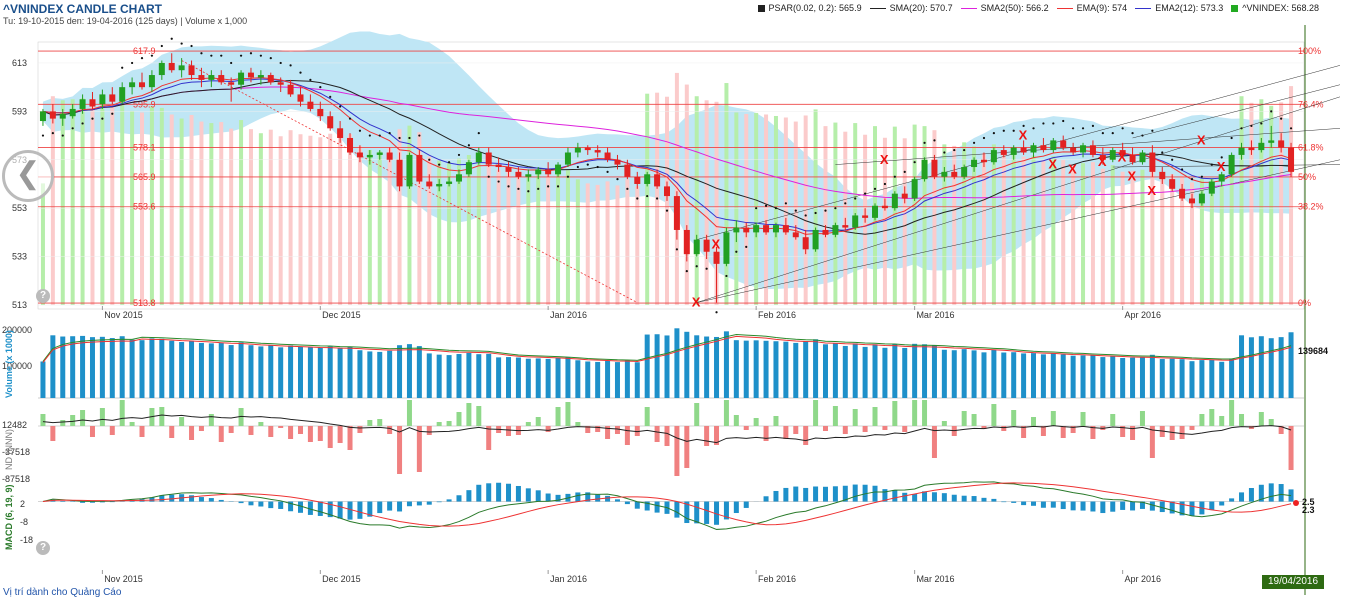 The width and height of the screenshot is (1347, 611). Describe the element at coordinates (911, 8) in the screenshot. I see `legend-item: SMA(20): 570.7` at that location.